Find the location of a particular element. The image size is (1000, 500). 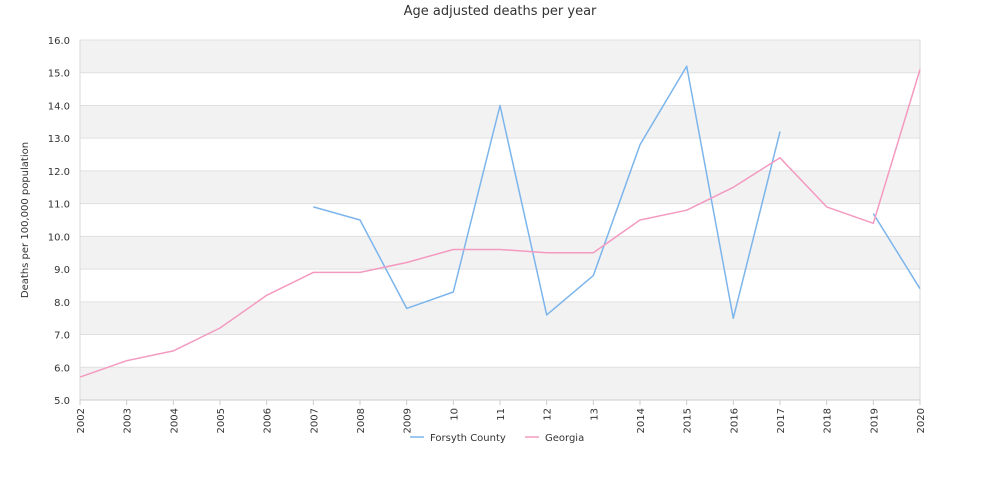

x-tick-label: 2019 is located at coordinates (874, 420).